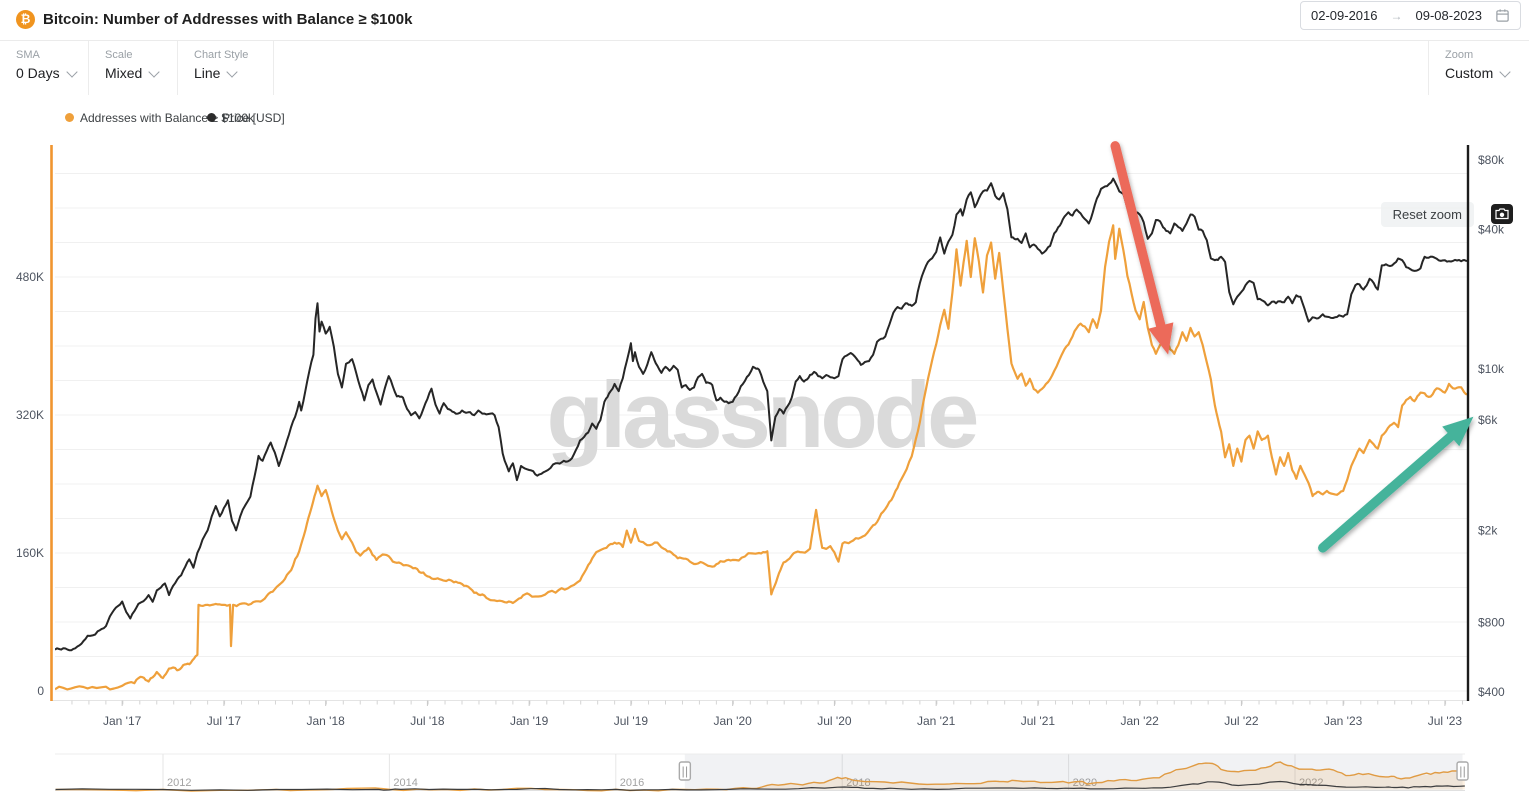  I want to click on x-axis-label: Jul '22, so click(1241, 721).